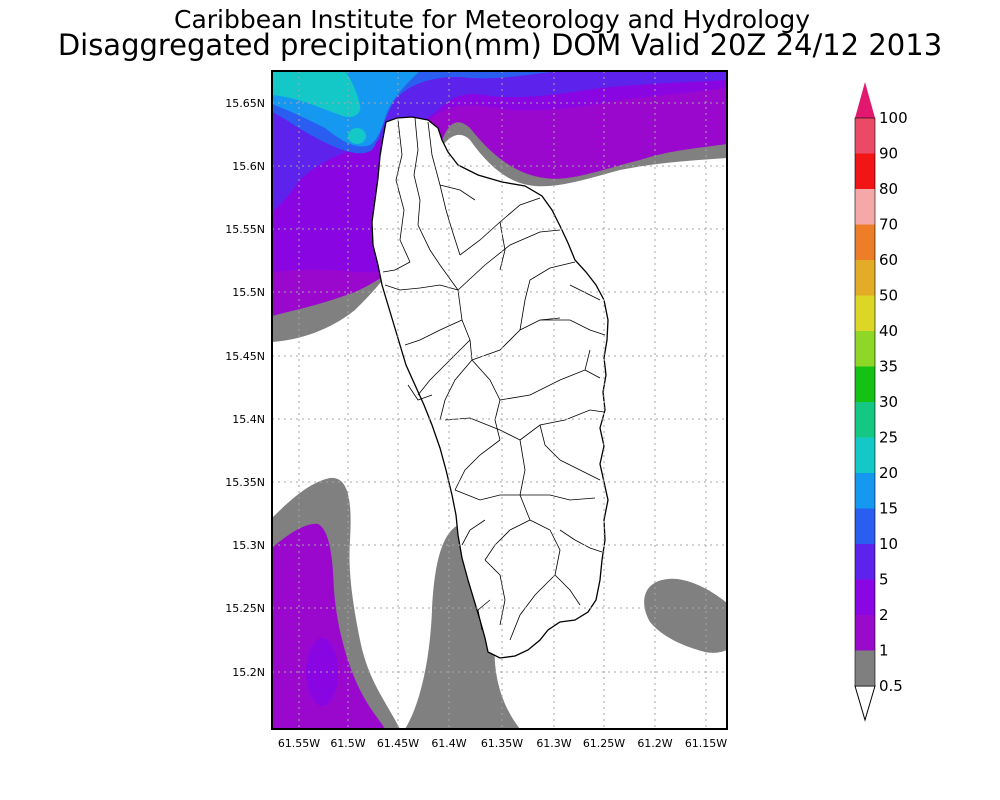  What do you see at coordinates (888, 260) in the screenshot?
I see `colorbar-level-label: 60` at bounding box center [888, 260].